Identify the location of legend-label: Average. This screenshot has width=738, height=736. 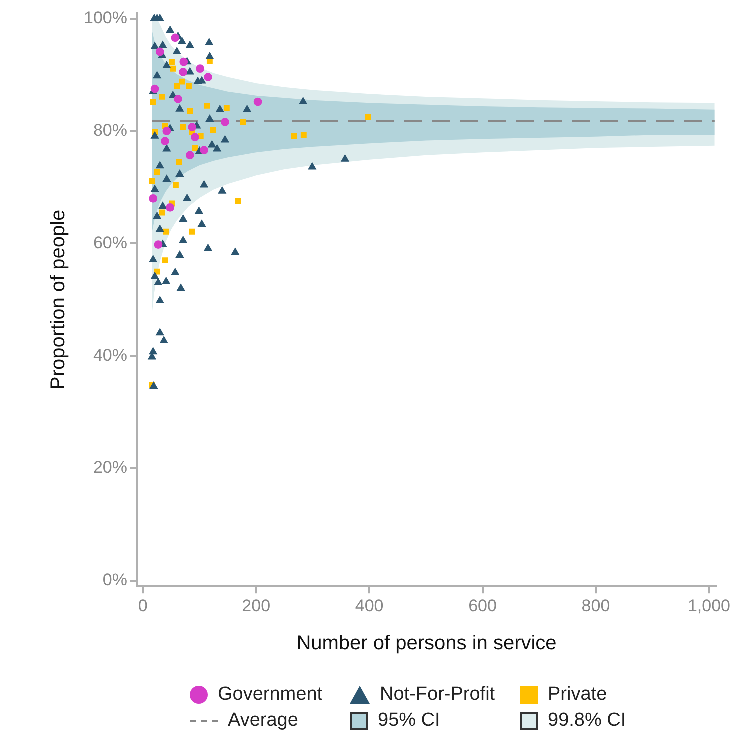
(263, 721).